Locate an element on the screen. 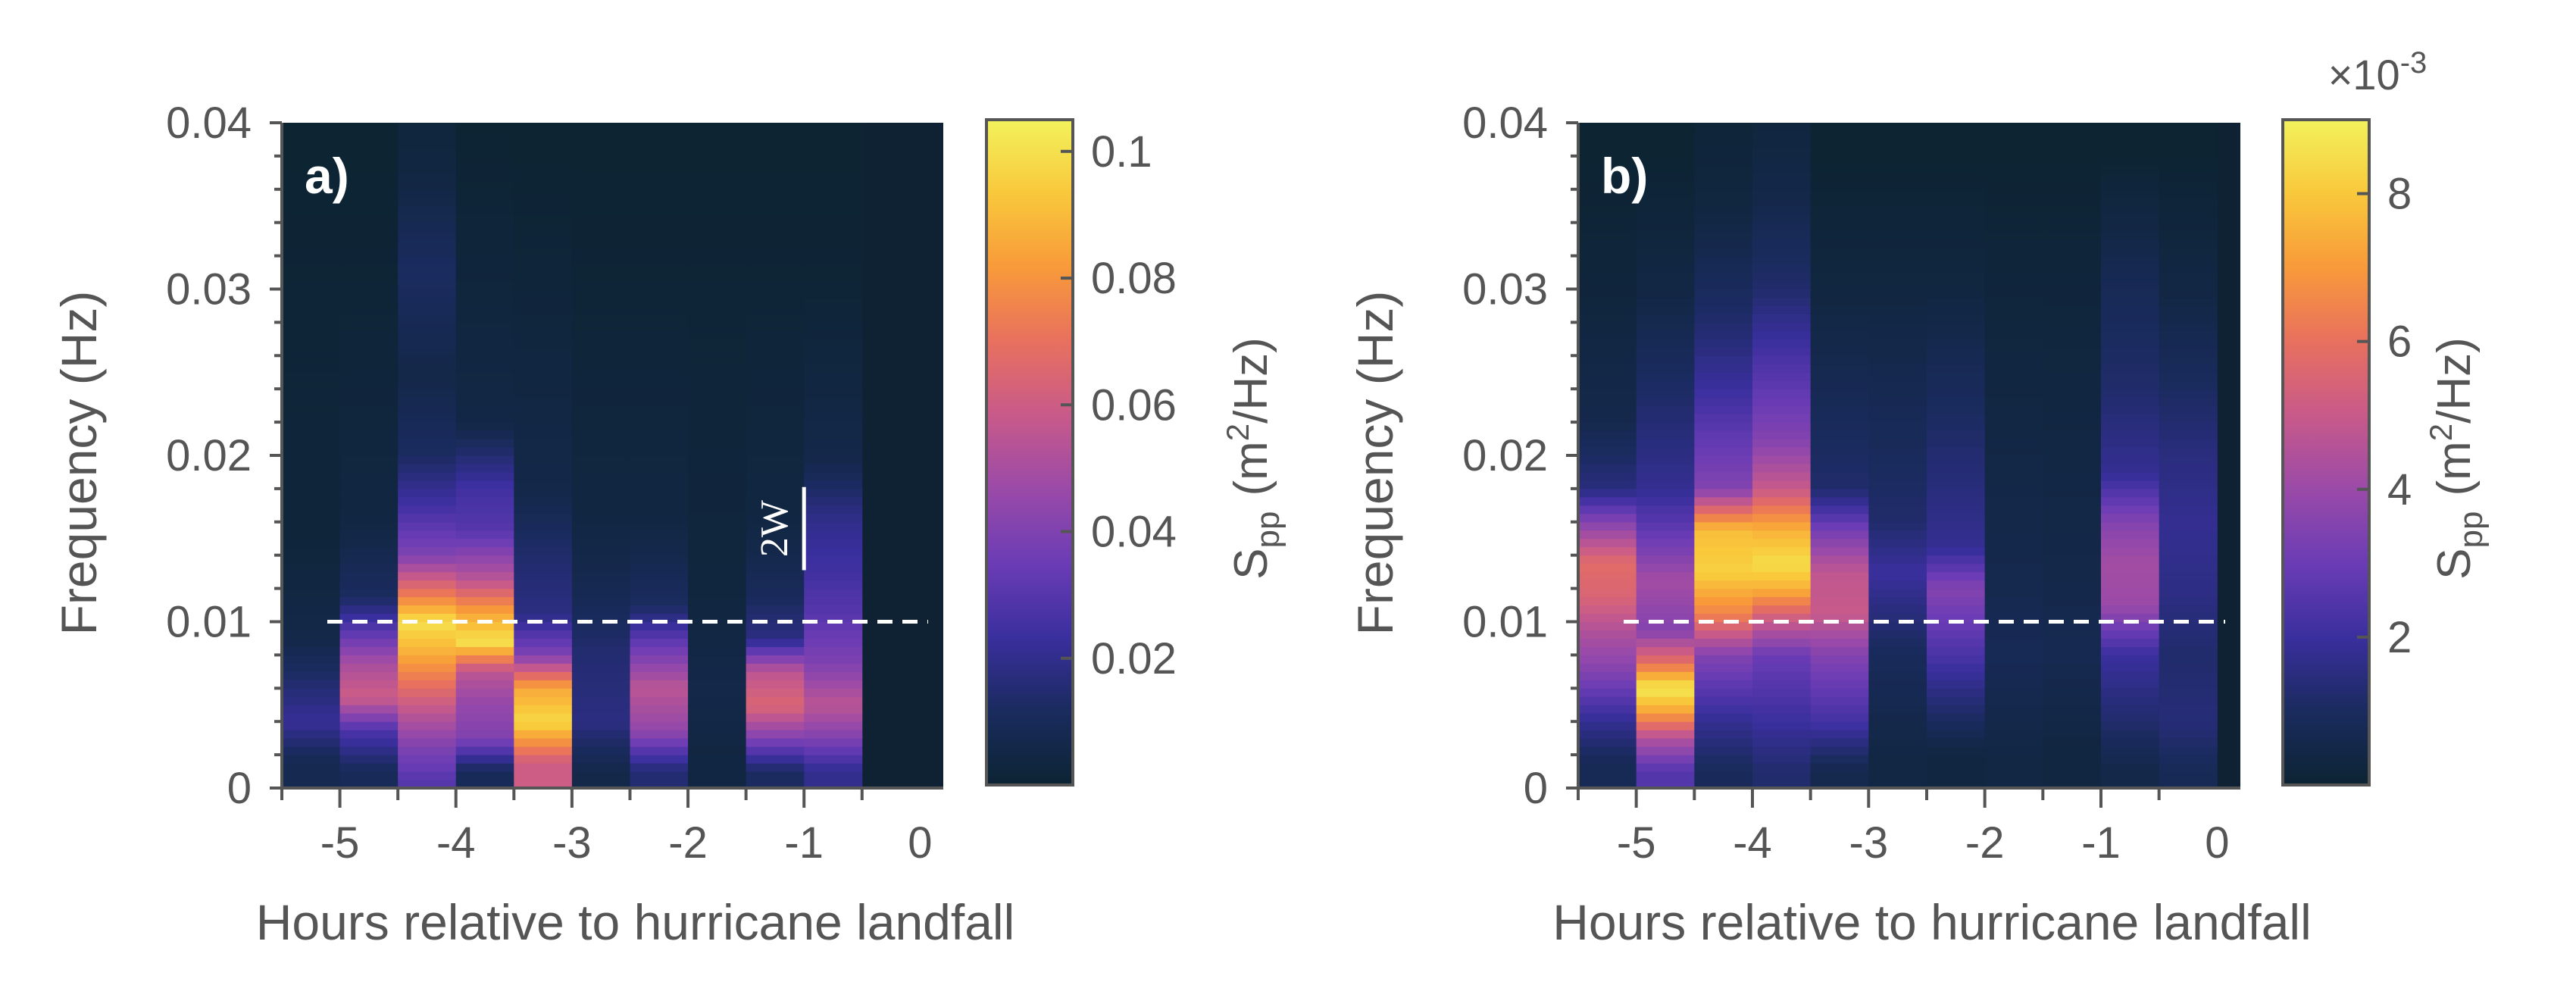 This screenshot has width=2576, height=982. colorbar-tick-label: 4 is located at coordinates (2399, 490).